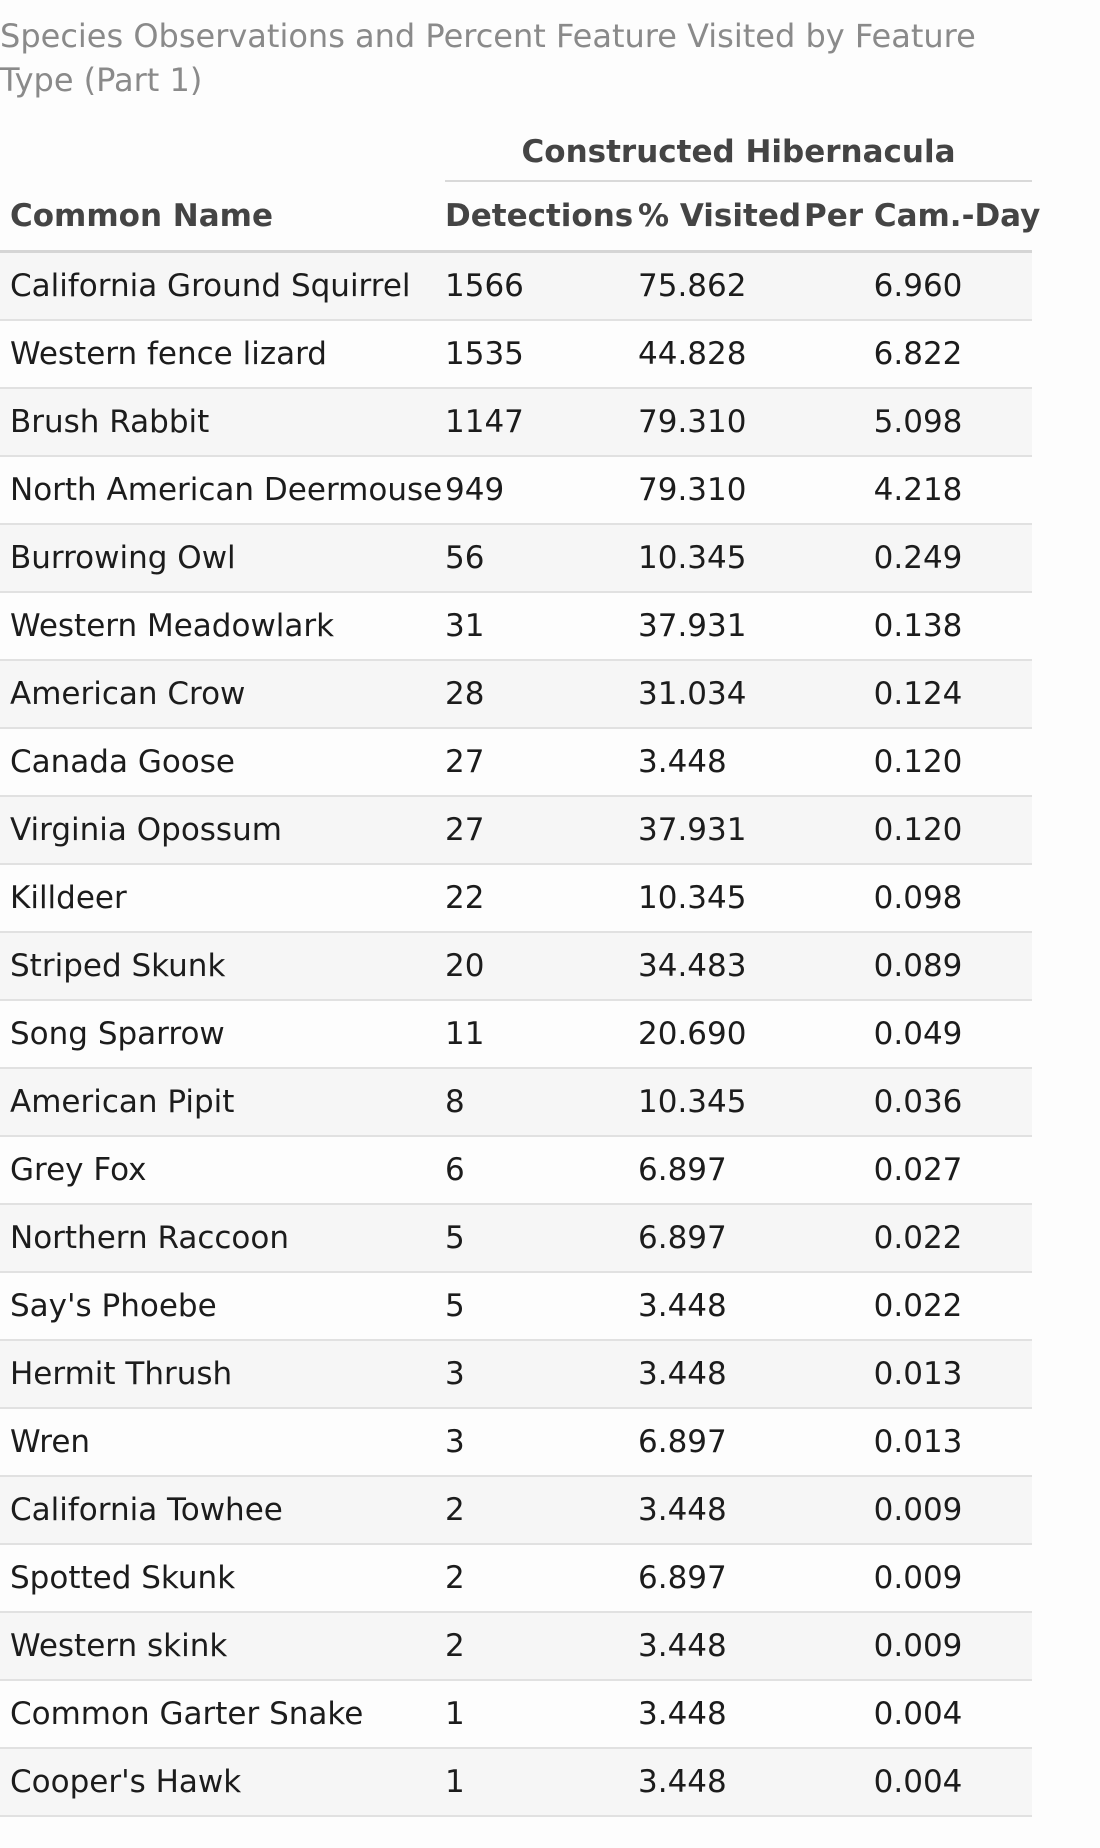 Image resolution: width=1100 pixels, height=1848 pixels. What do you see at coordinates (721, 694) in the screenshot?
I see `percent-visited-cell: 31.034` at bounding box center [721, 694].